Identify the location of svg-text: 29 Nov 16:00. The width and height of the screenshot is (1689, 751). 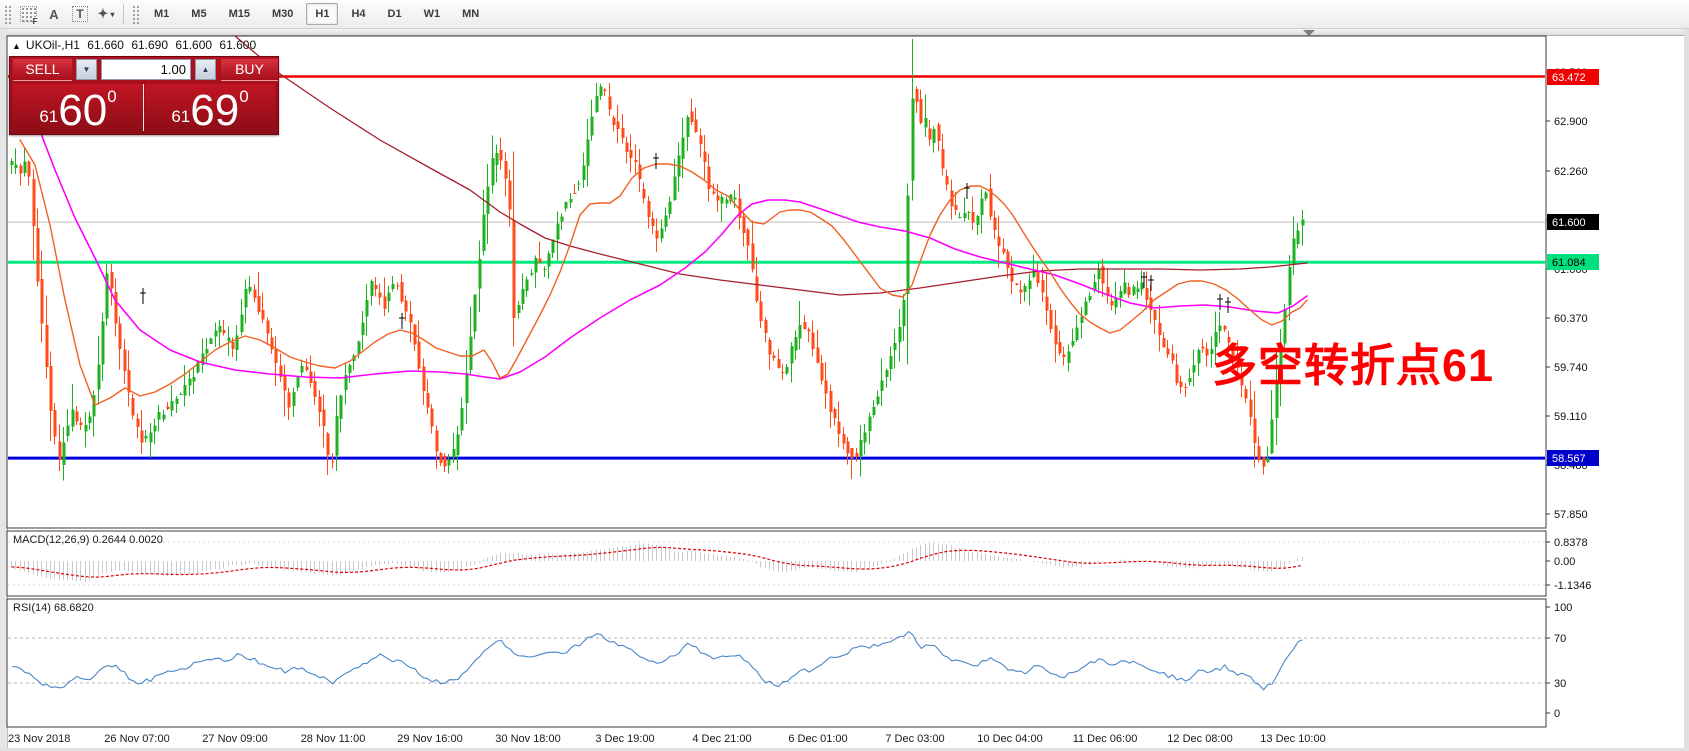
(429, 739).